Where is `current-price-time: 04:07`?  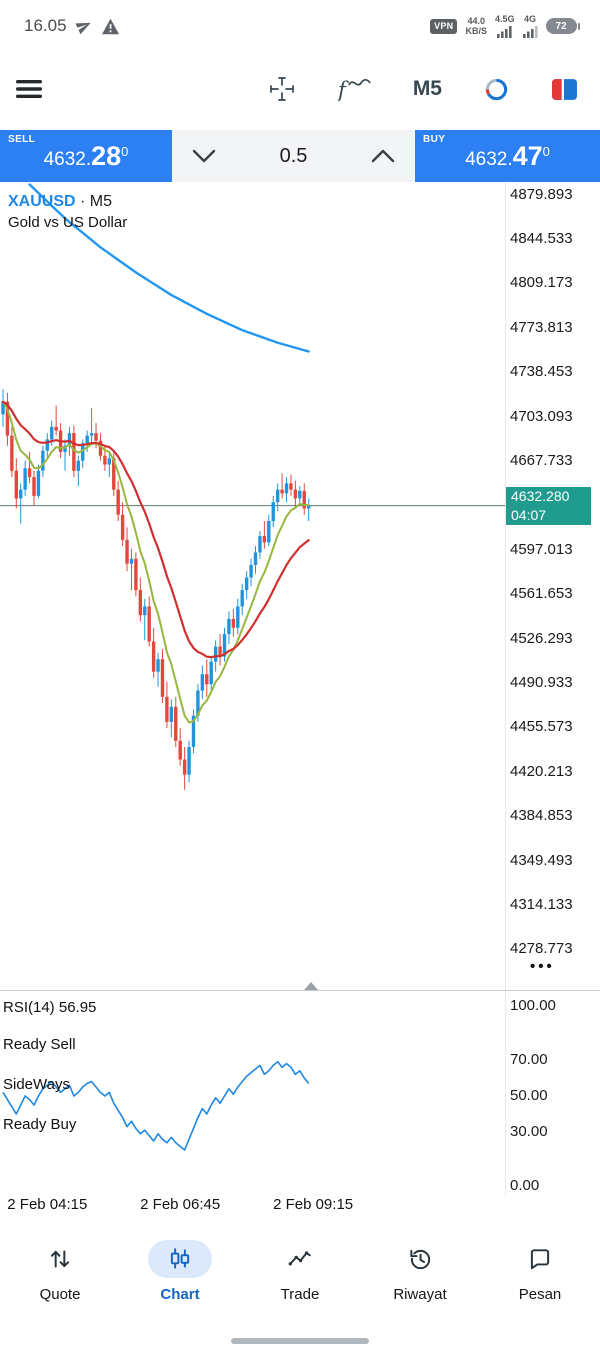 current-price-time: 04:07 is located at coordinates (529, 514).